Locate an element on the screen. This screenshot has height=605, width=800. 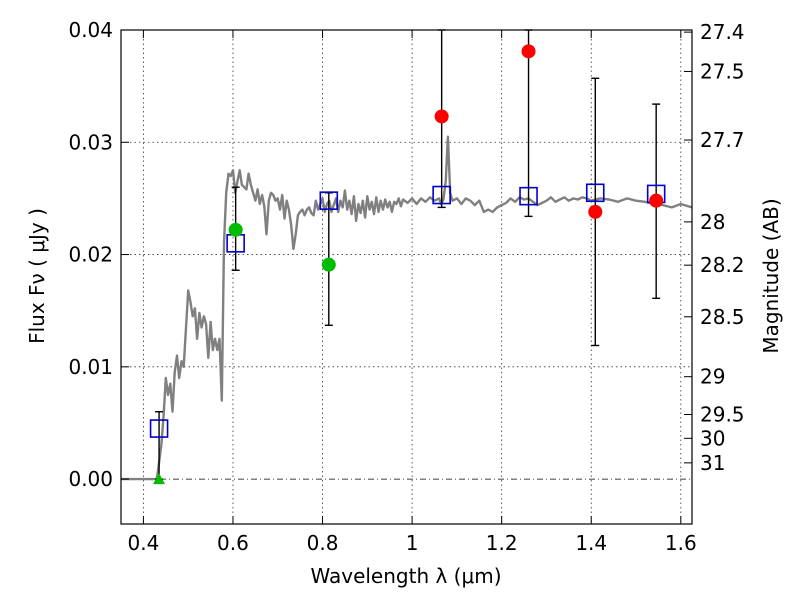
right-tick-label: 27.7 is located at coordinates (722, 140).